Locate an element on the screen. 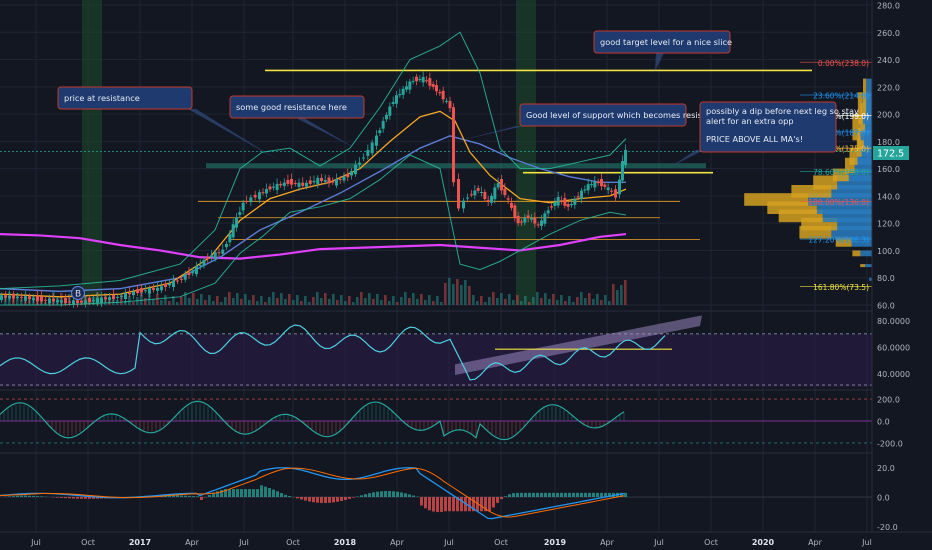 The width and height of the screenshot is (932, 550). event-marker: B is located at coordinates (78, 293).